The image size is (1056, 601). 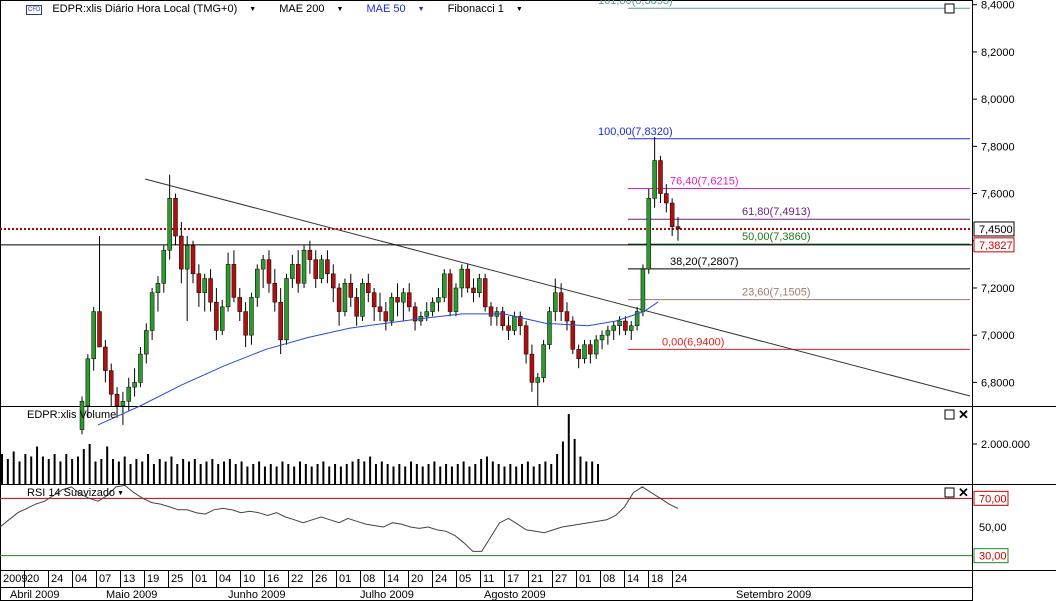 I want to click on fibonacci-level-label: 0,00(6,9400), so click(x=693, y=342).